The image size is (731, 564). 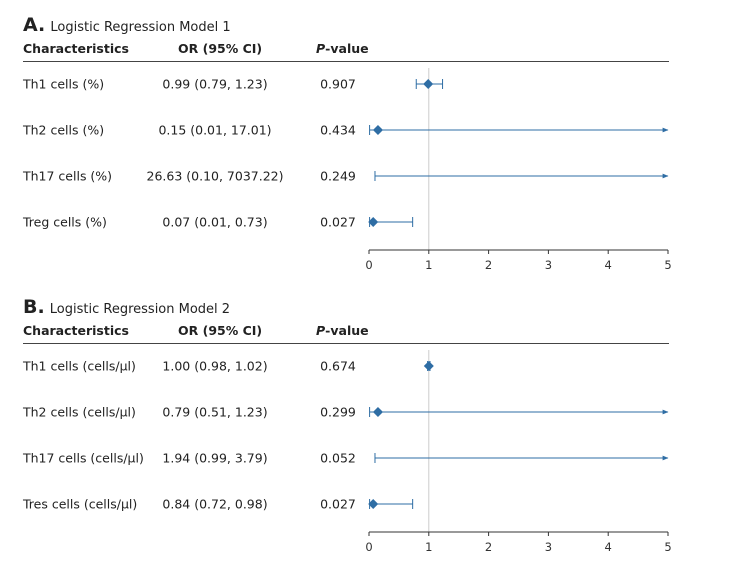 I want to click on panel-letter: A., so click(x=34, y=25).